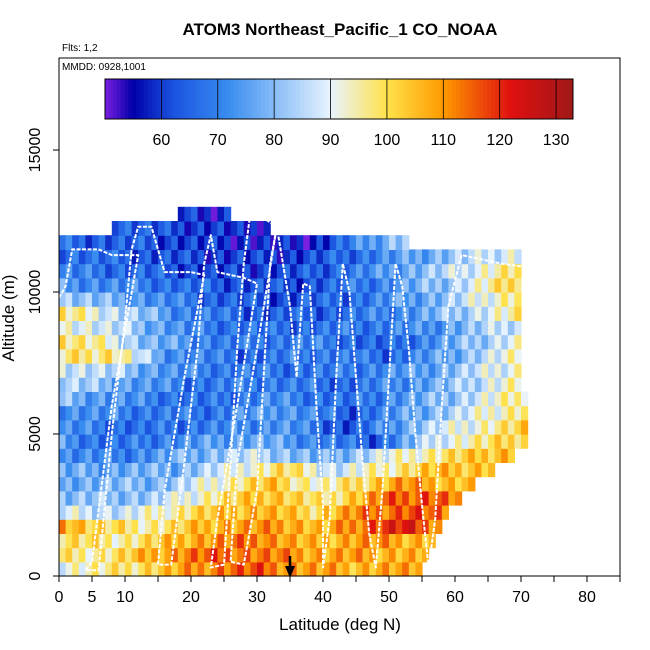 Image resolution: width=650 pixels, height=650 pixels. Describe the element at coordinates (218, 140) in the screenshot. I see `colorbar-tick-label: 70` at that location.